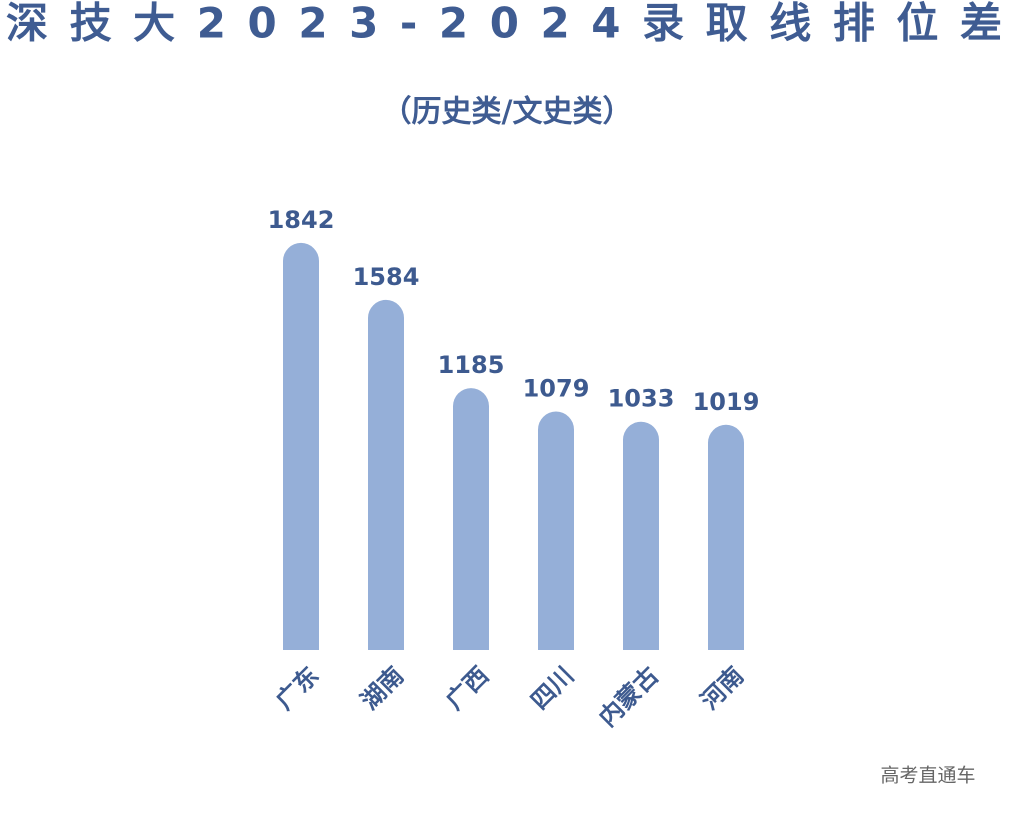  I want to click on watermark: 高考直通车, so click(927, 776).